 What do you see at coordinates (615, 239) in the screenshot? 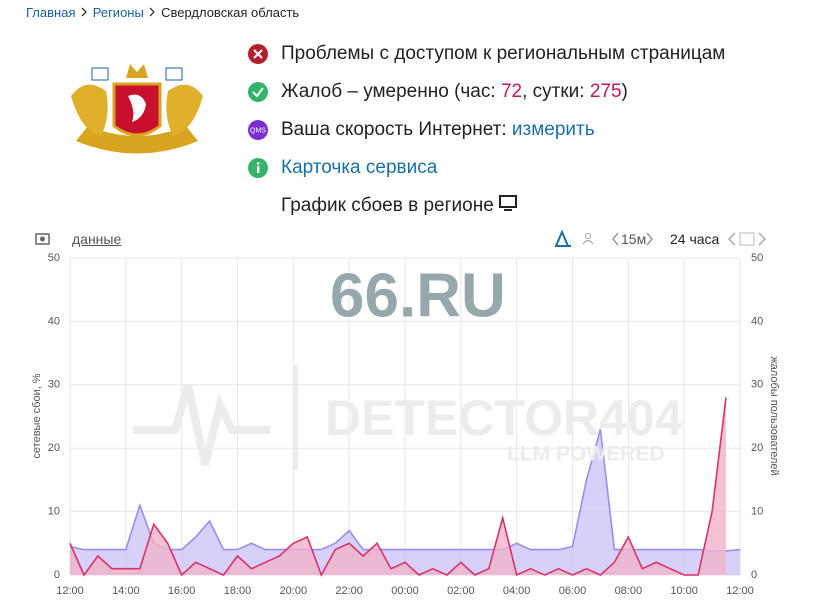
I see `interval-prev` at bounding box center [615, 239].